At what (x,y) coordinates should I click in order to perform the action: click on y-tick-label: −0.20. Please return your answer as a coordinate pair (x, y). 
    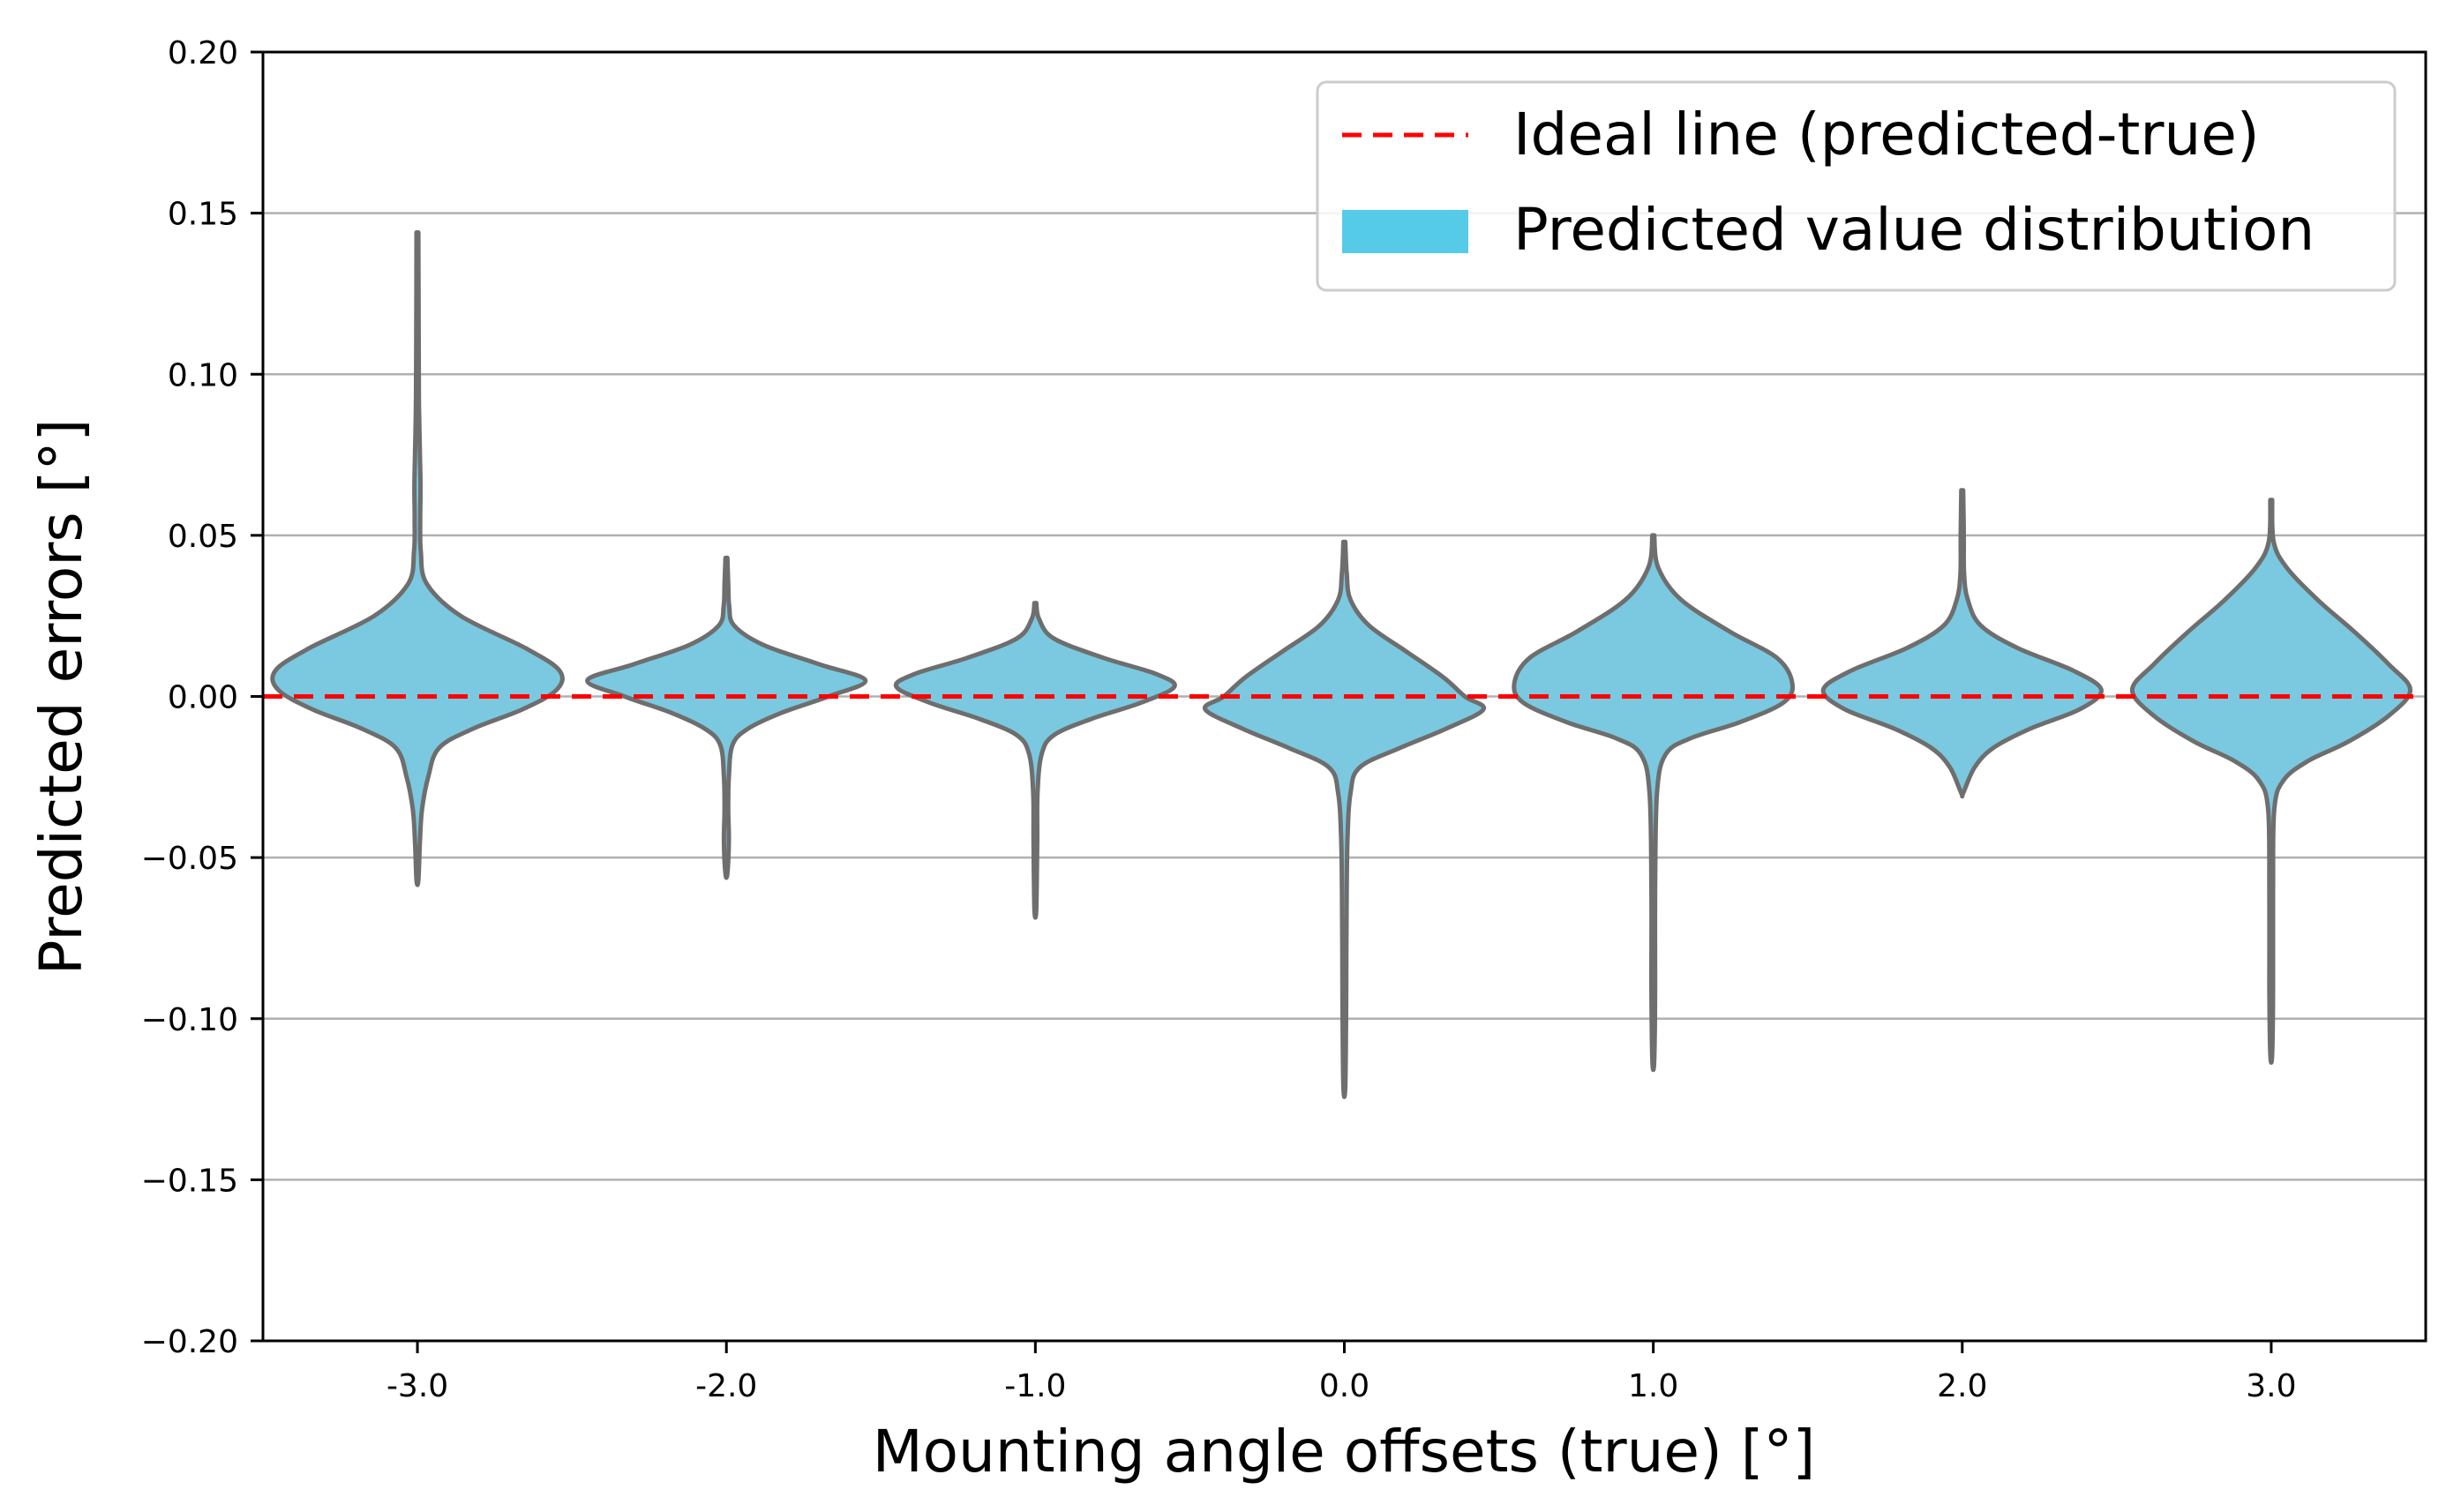
    Looking at the image, I should click on (189, 1342).